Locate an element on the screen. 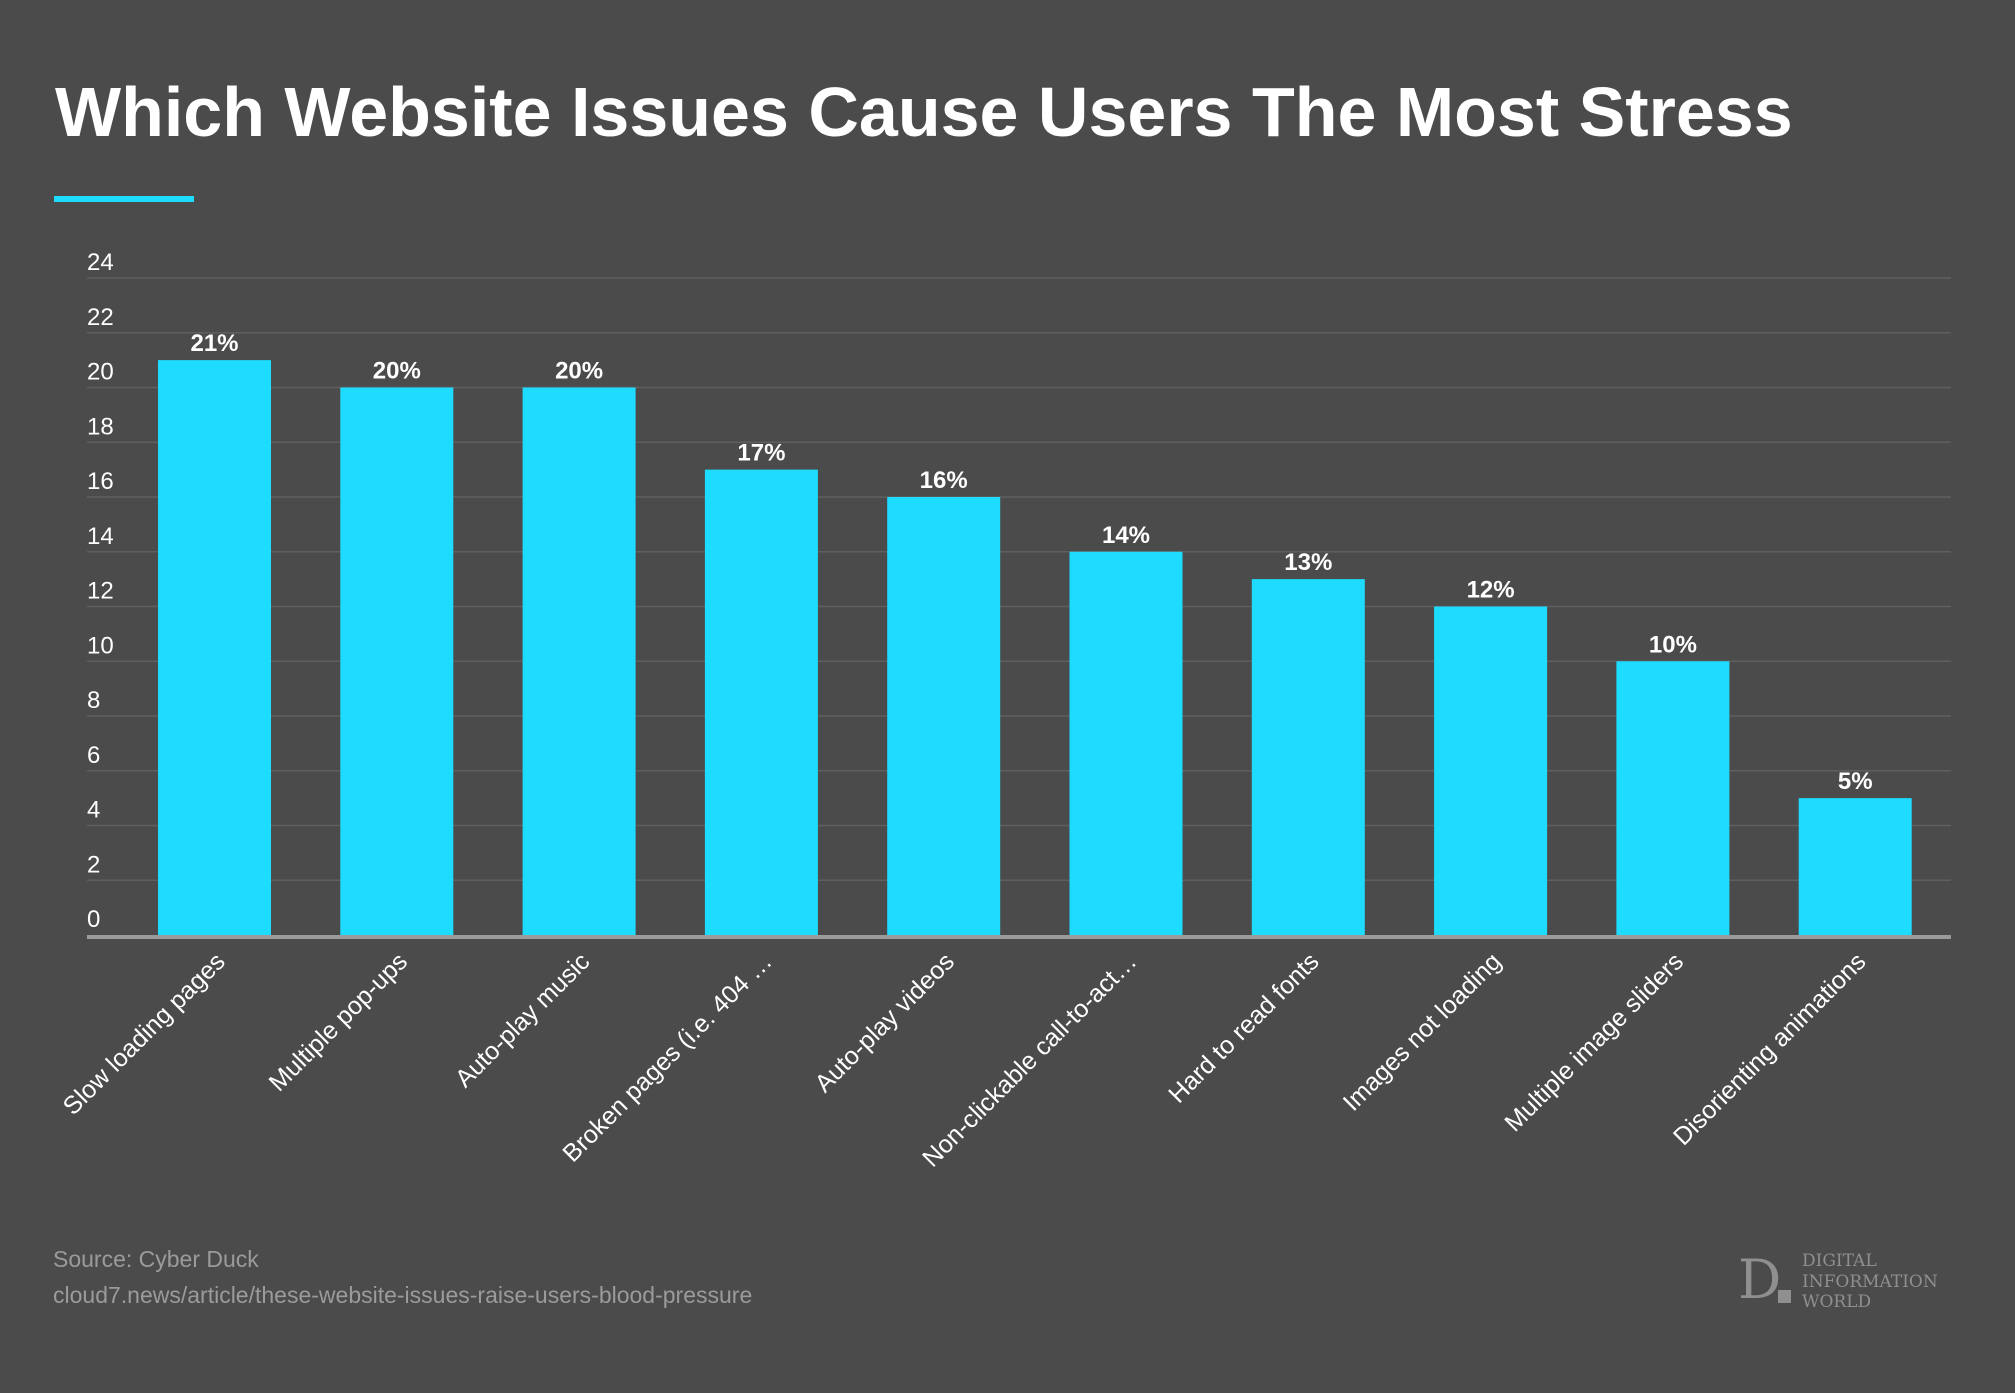  logo: D DIGITAL INFORMATION WORLD is located at coordinates (1838, 1283).